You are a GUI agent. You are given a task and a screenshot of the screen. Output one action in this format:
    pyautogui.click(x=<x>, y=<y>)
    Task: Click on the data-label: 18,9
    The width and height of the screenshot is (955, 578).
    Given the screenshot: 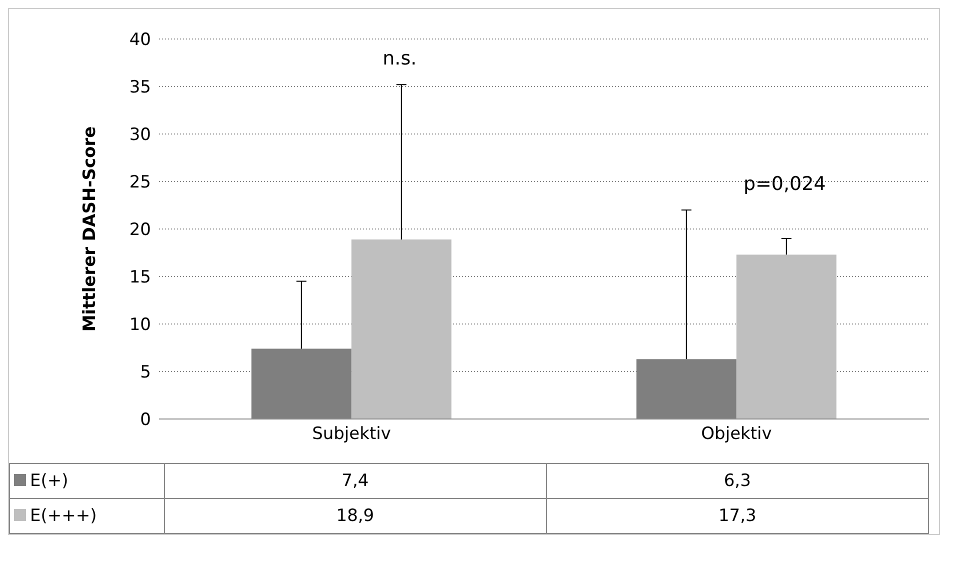 What is the action you would take?
    pyautogui.click(x=355, y=516)
    